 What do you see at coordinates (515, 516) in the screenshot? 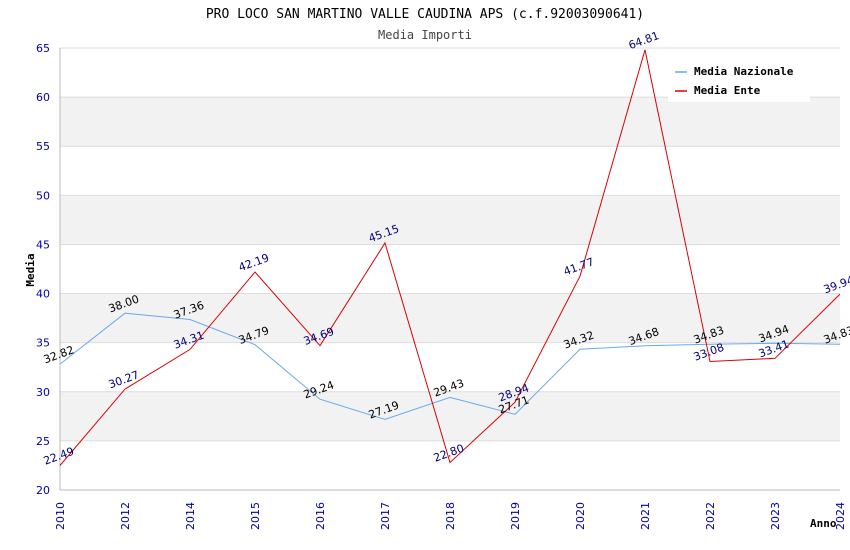
I see `x-tick-label: 2019` at bounding box center [515, 516].